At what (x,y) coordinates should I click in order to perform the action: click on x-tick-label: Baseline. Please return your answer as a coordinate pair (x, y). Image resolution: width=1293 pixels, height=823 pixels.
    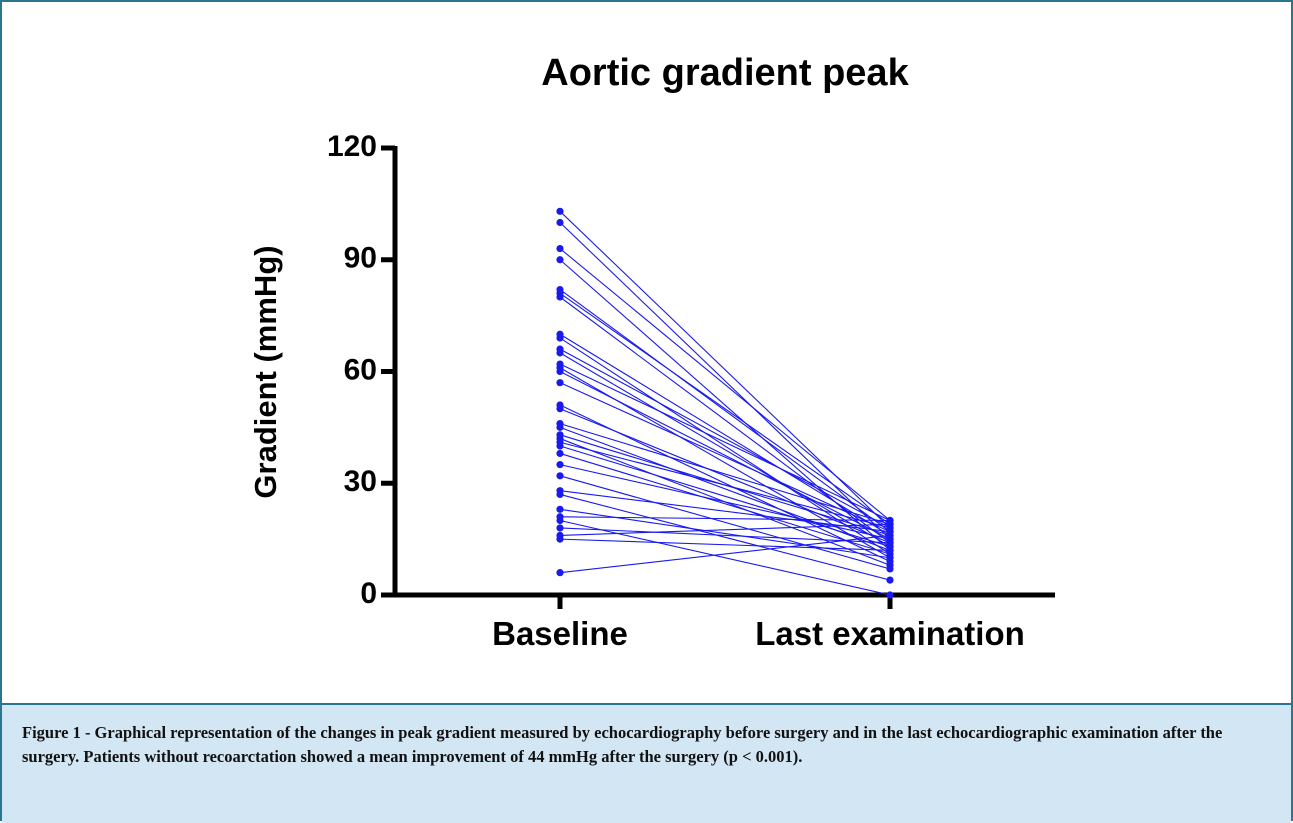
    Looking at the image, I should click on (560, 633).